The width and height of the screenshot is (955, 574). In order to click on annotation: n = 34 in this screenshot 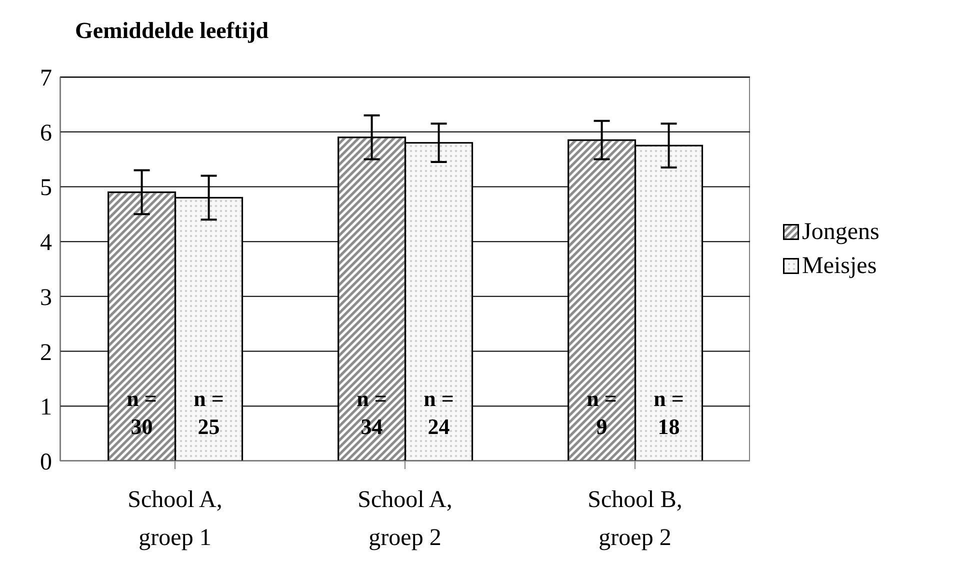, I will do `click(371, 413)`.